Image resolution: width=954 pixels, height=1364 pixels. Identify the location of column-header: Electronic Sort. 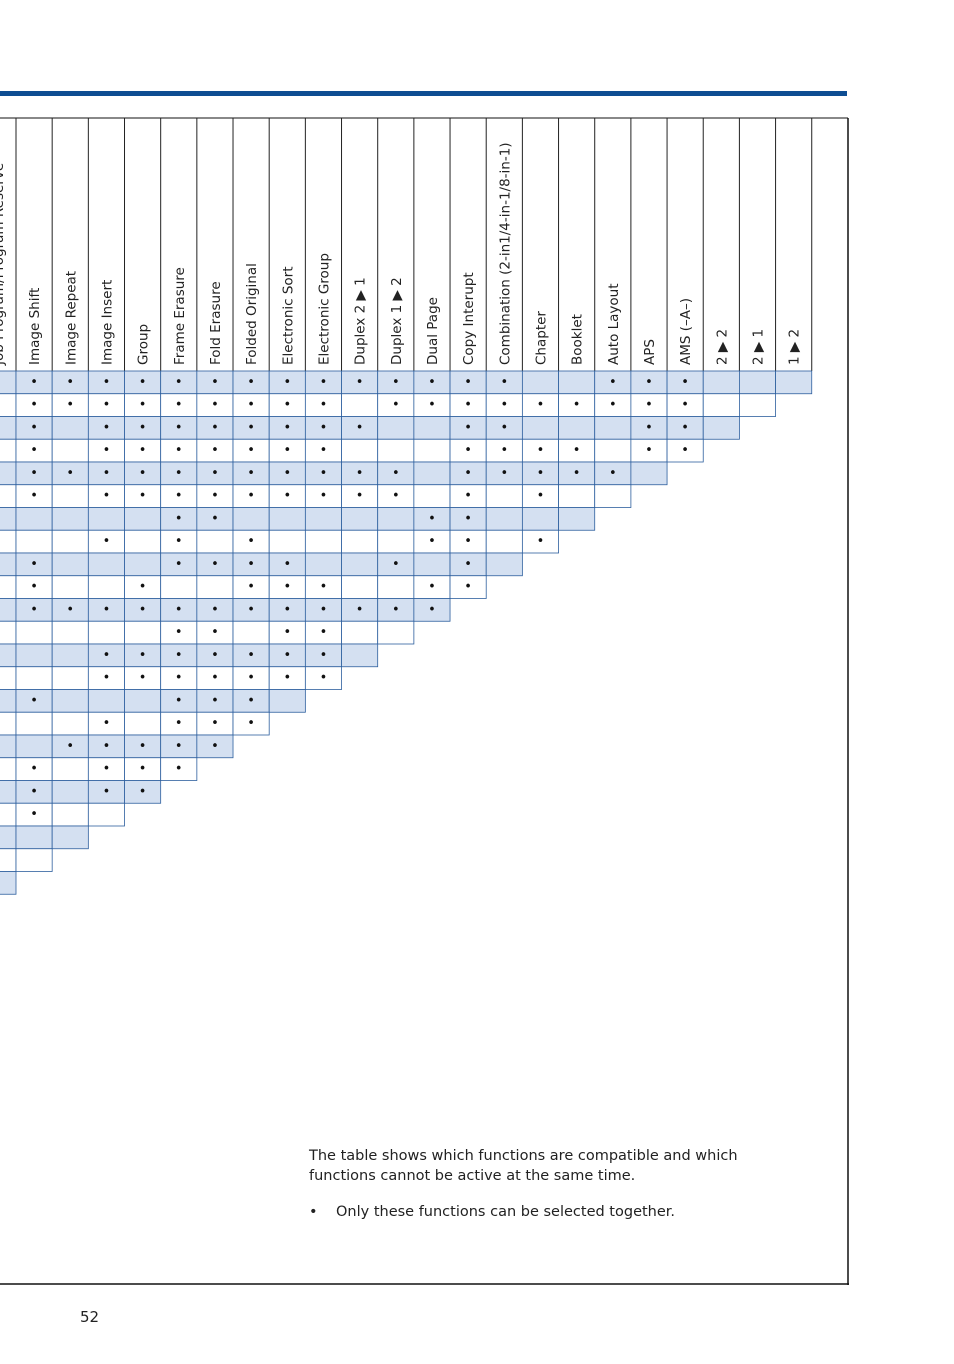
(288, 315).